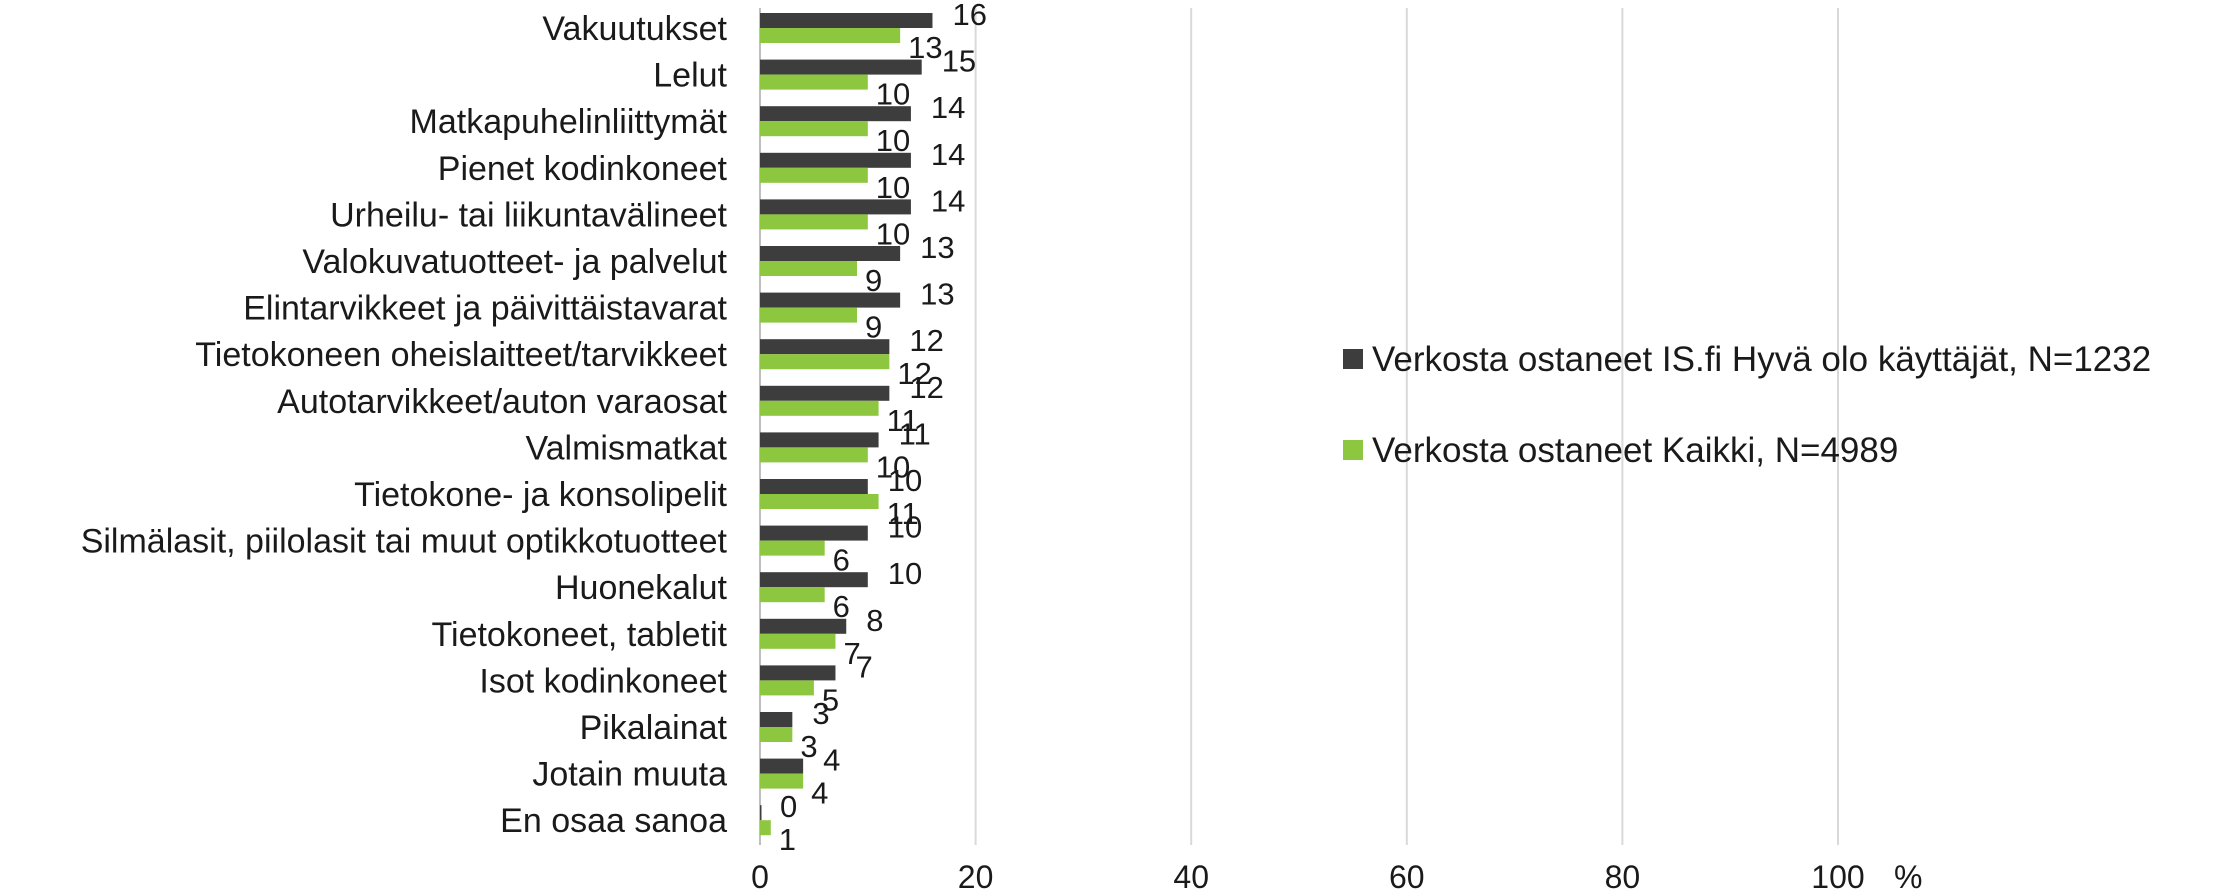 This screenshot has height=892, width=2222. Describe the element at coordinates (830, 699) in the screenshot. I see `data-label-series-2: 5` at that location.